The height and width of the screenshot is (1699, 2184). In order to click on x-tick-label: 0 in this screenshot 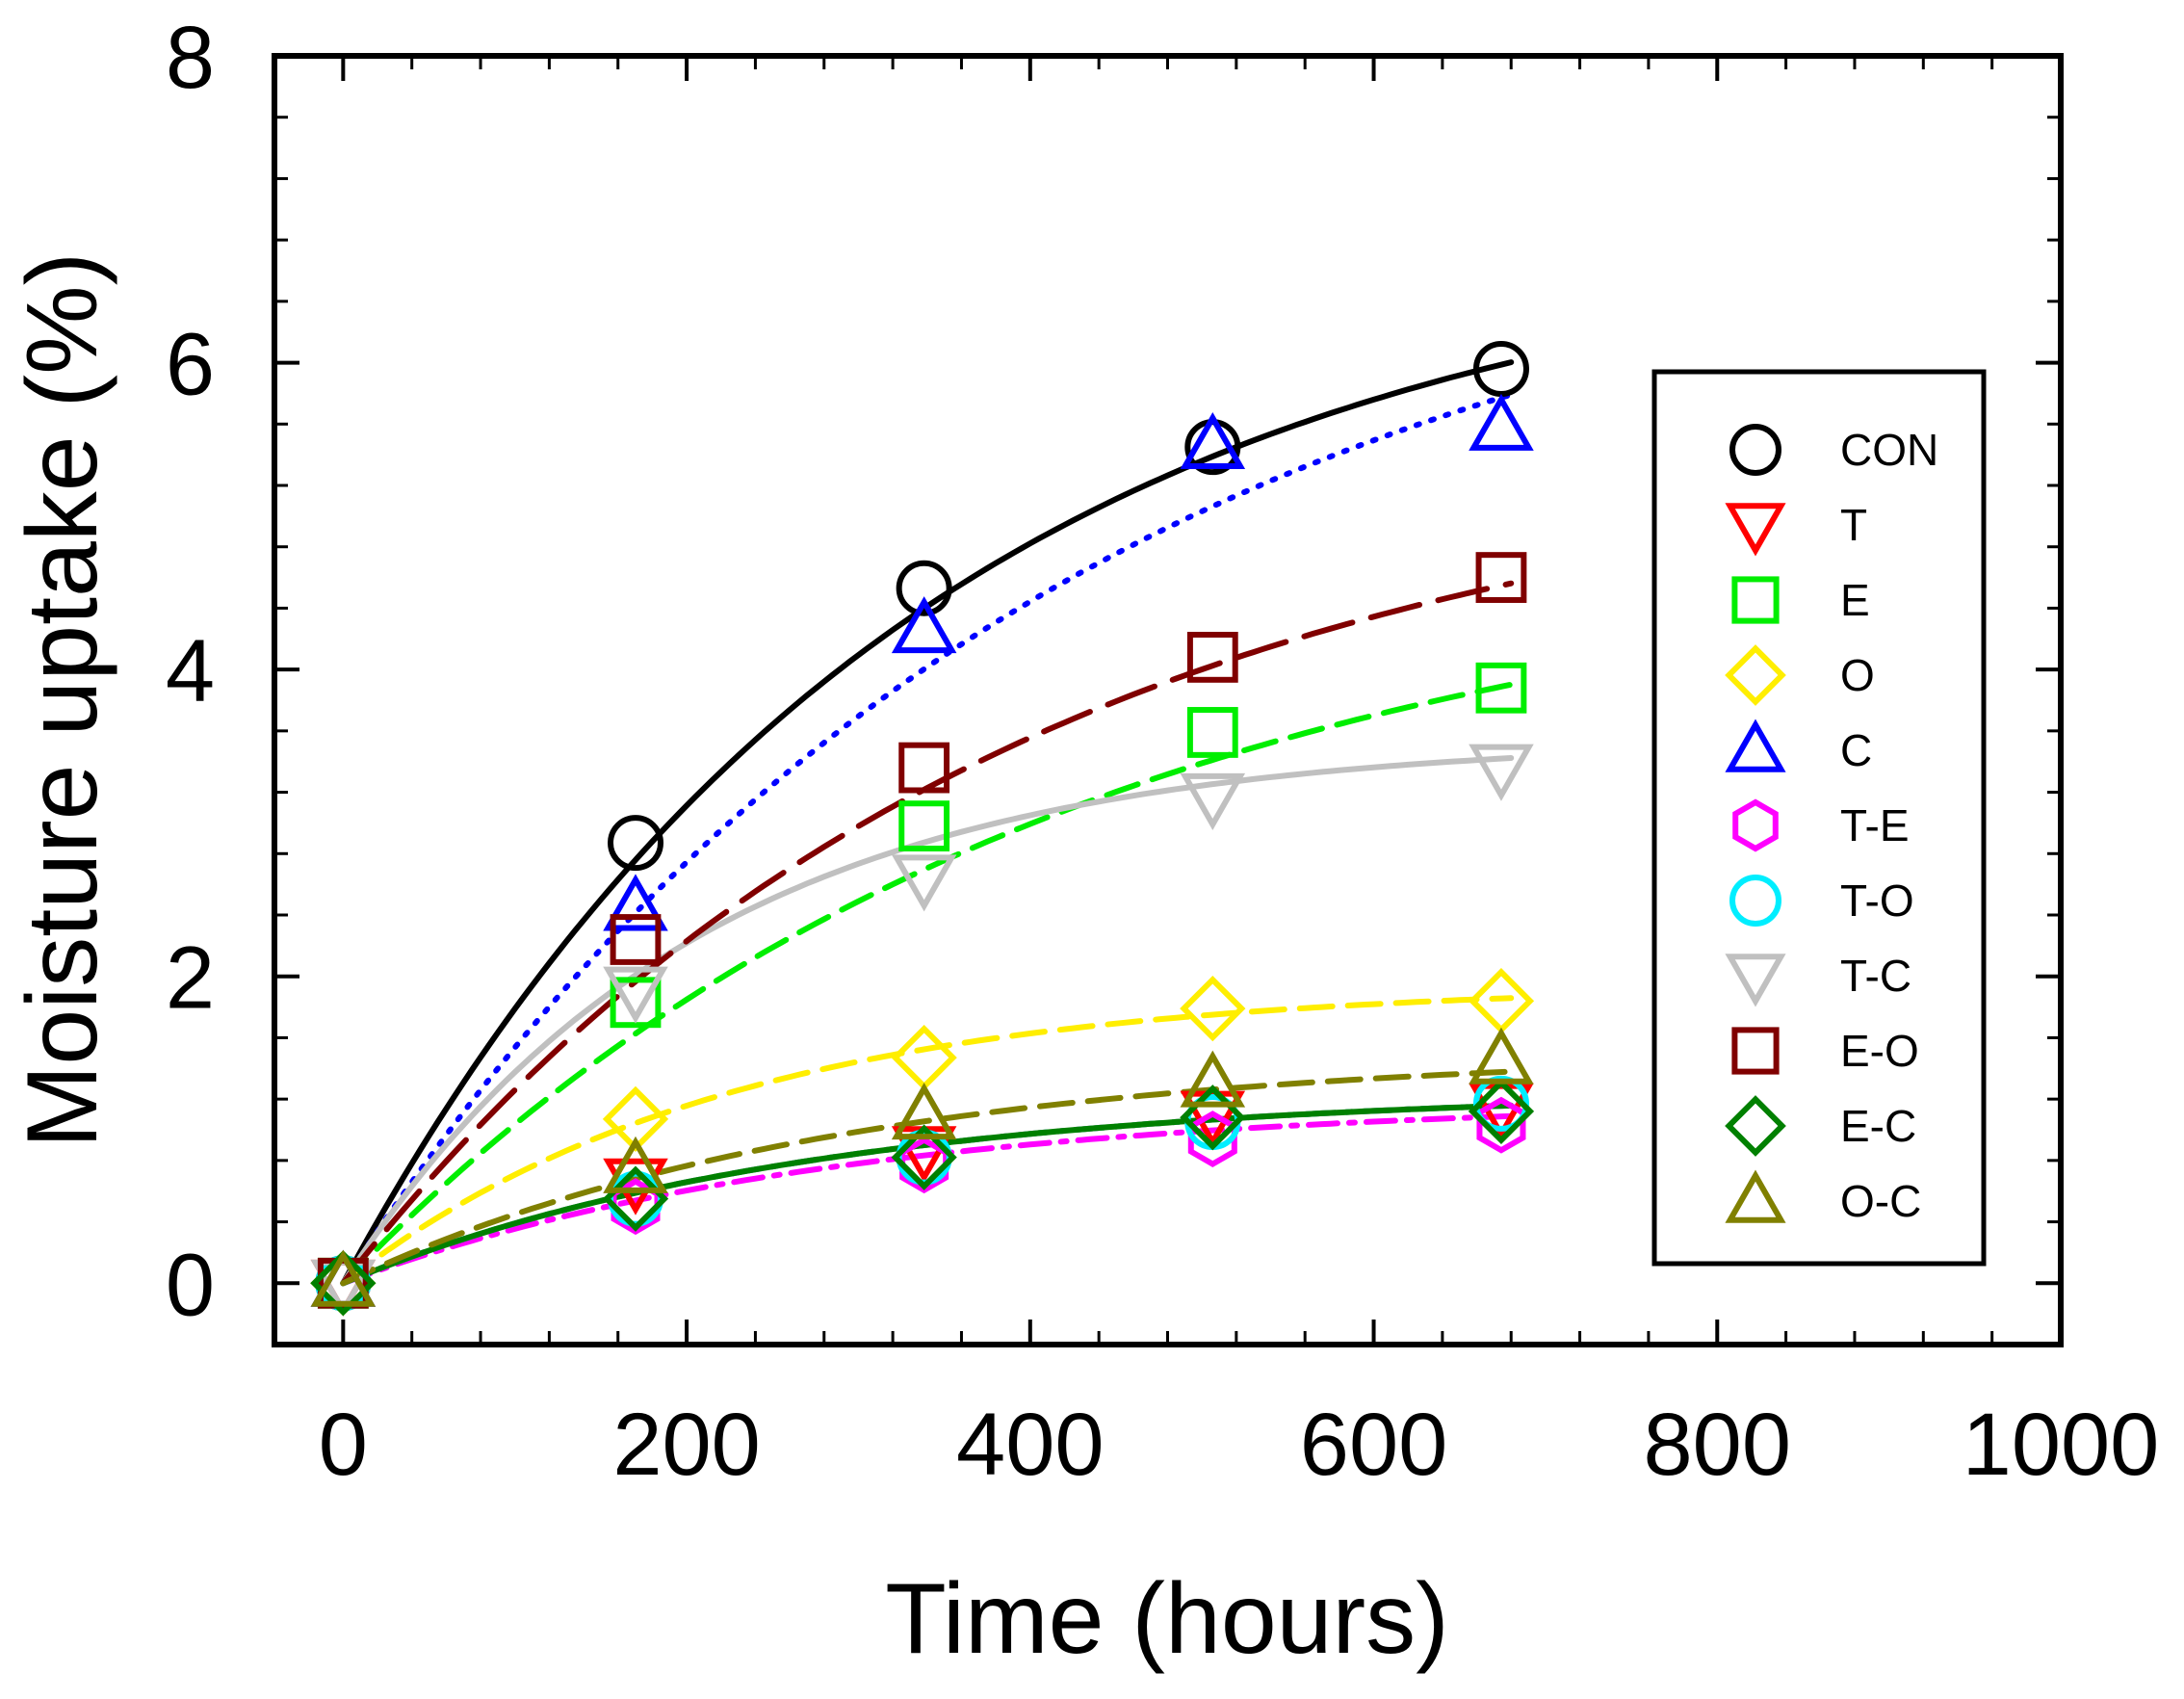, I will do `click(343, 1445)`.